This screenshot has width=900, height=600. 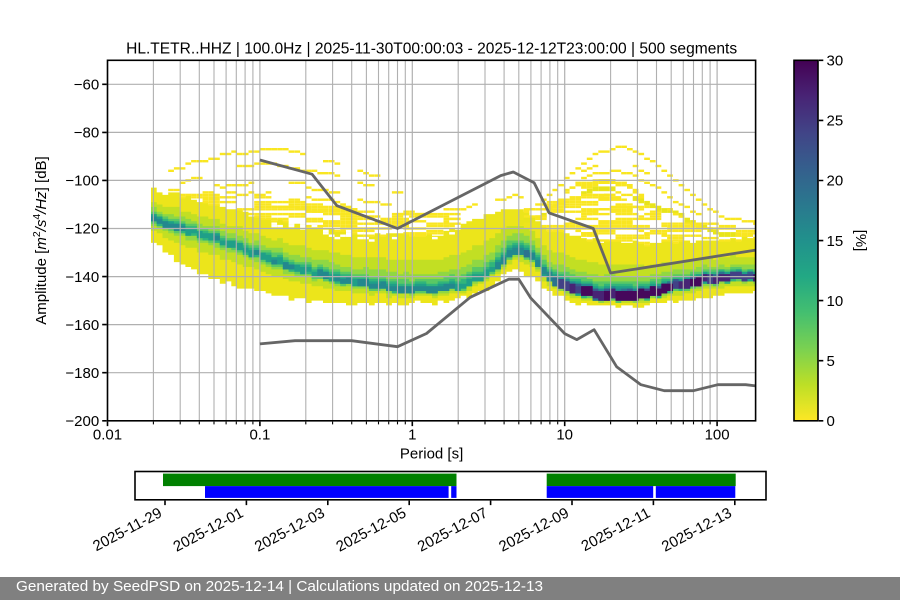 I want to click on svg-text: 20, so click(x=835, y=181).